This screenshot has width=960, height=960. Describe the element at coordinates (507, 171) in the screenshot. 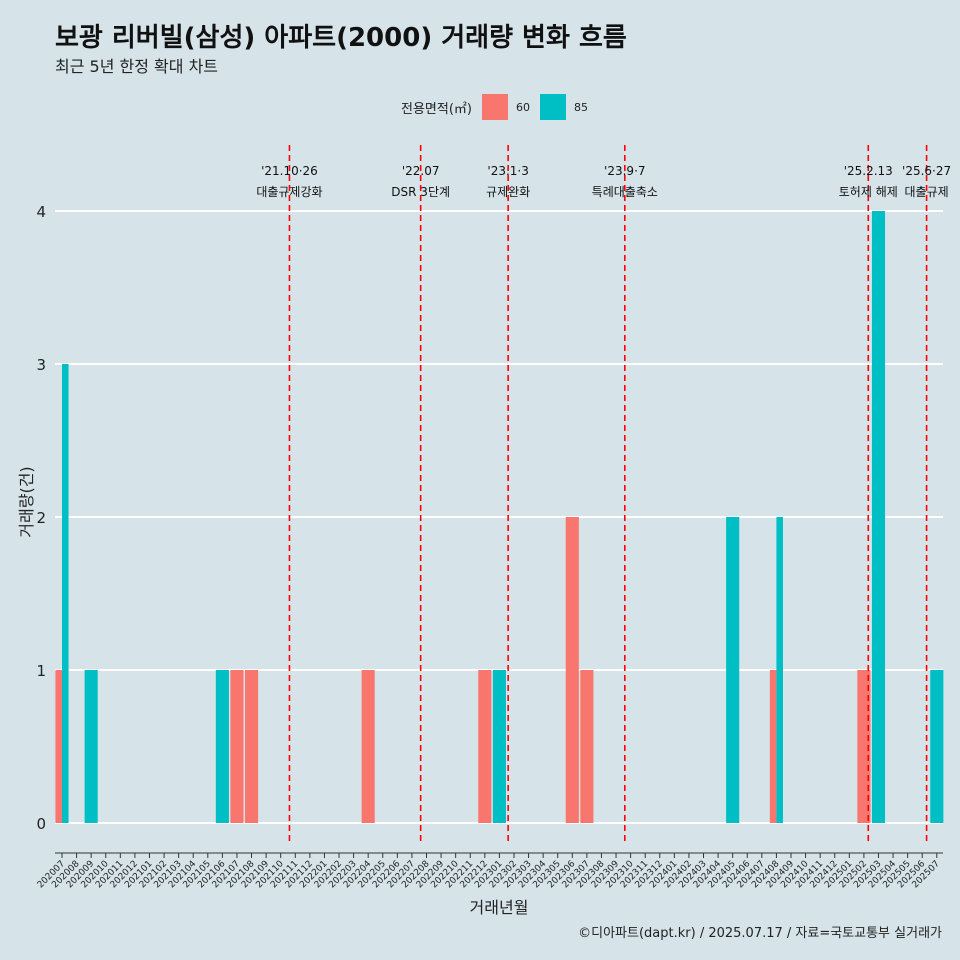

I see `event-date-label: '23.1·3` at that location.